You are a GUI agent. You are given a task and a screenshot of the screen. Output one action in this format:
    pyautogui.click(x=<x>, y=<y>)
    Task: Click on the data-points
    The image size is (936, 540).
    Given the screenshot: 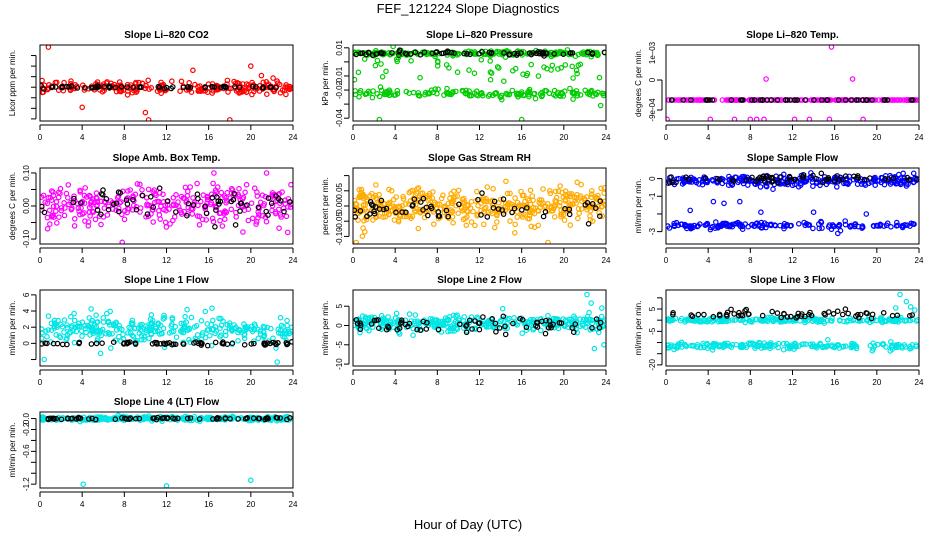 What is the action you would take?
    pyautogui.click(x=166, y=335)
    